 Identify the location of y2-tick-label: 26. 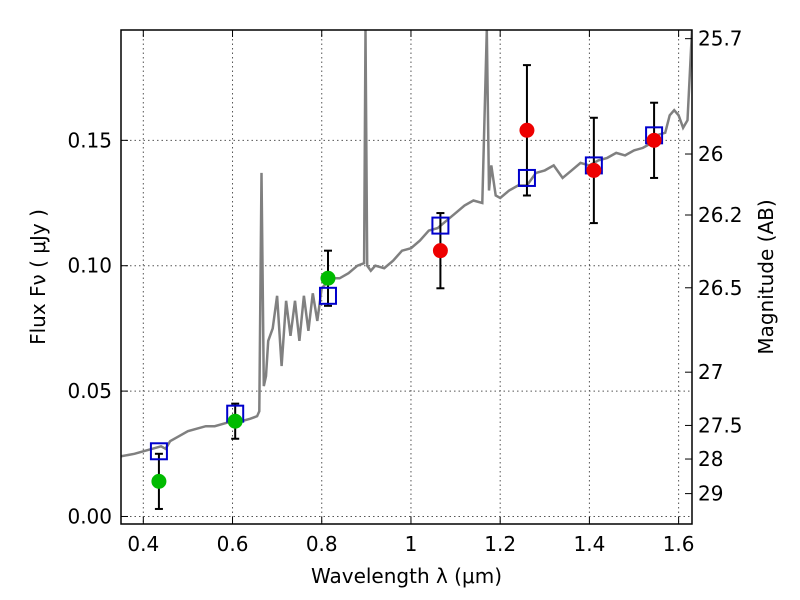
(710, 154).